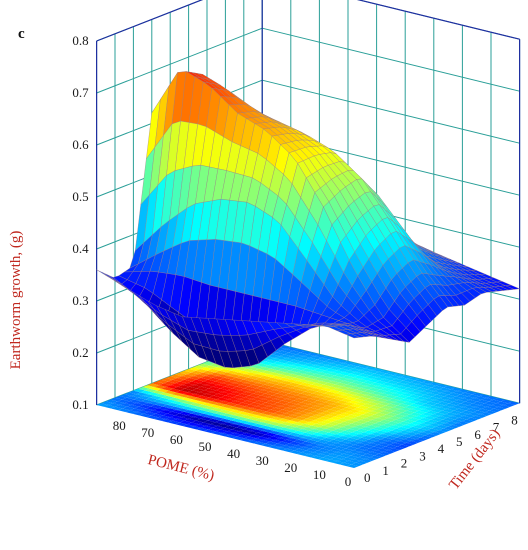  What do you see at coordinates (80, 404) in the screenshot?
I see `z-tick-label: 0.1` at bounding box center [80, 404].